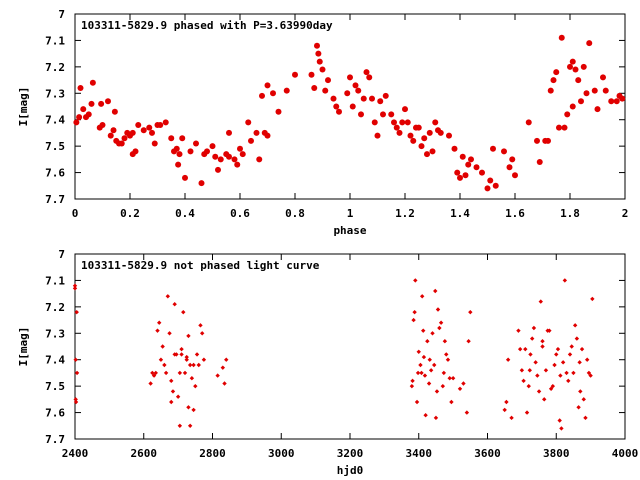  What do you see at coordinates (23, 347) in the screenshot?
I see `y-axis-label: I[mag]` at bounding box center [23, 347].